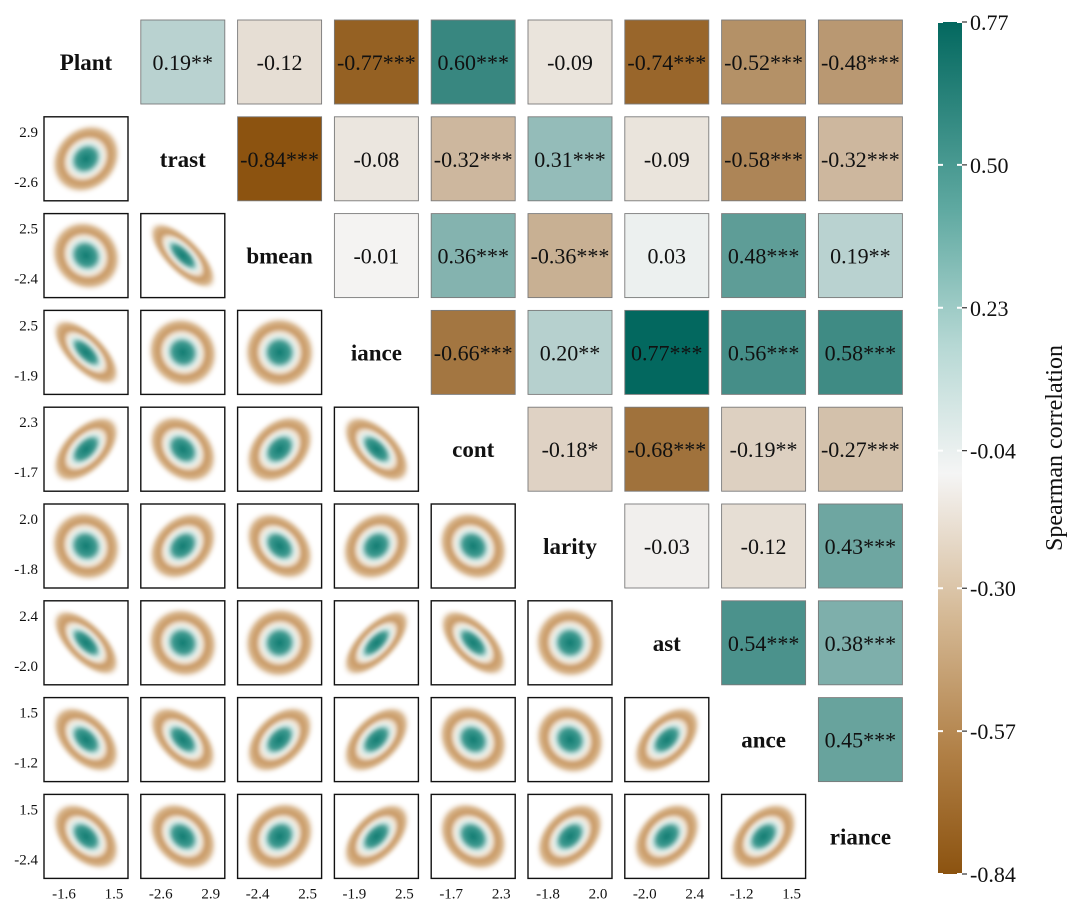 The height and width of the screenshot is (915, 1080). What do you see at coordinates (989, 22) in the screenshot?
I see `colorbar-tick-label-0: 0.77` at bounding box center [989, 22].